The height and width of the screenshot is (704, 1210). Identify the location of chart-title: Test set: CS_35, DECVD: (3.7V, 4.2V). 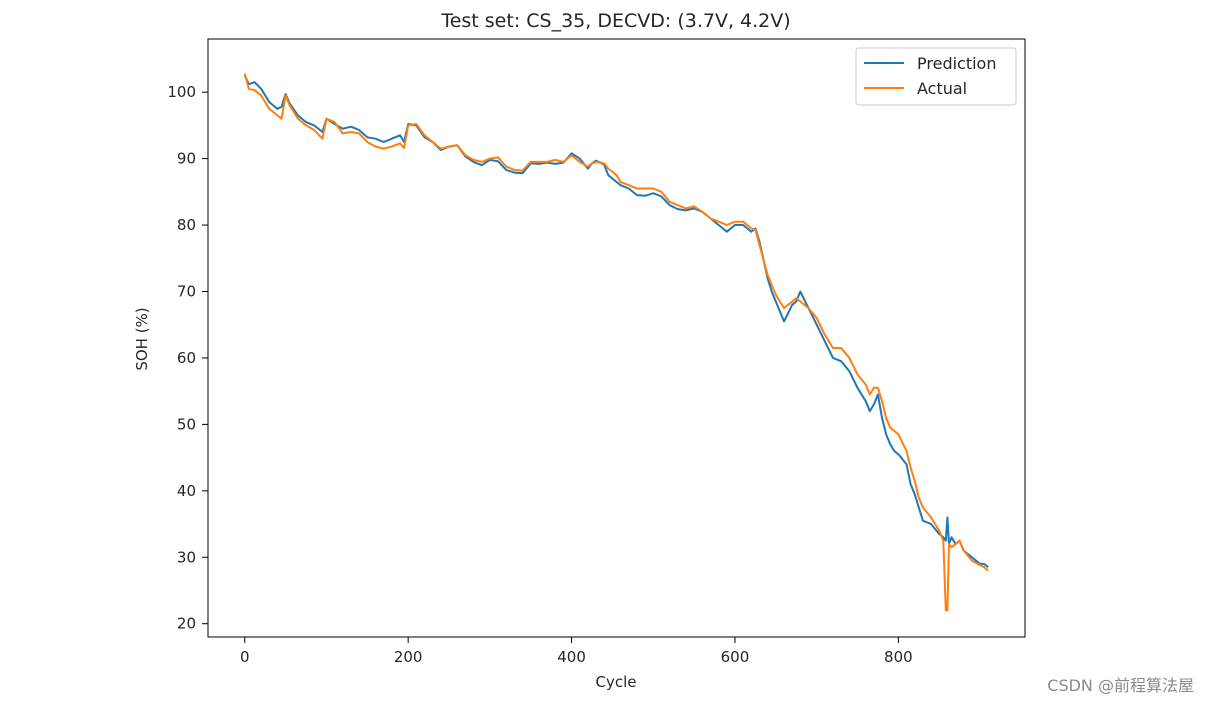
(615, 21).